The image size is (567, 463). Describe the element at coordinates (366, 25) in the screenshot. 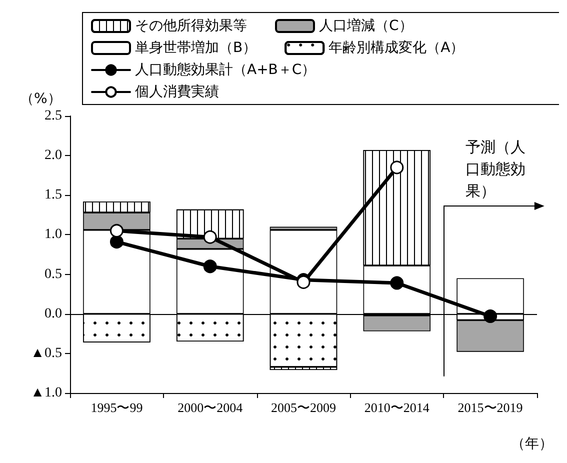

I see `legend-label: 人口増減（C）` at that location.